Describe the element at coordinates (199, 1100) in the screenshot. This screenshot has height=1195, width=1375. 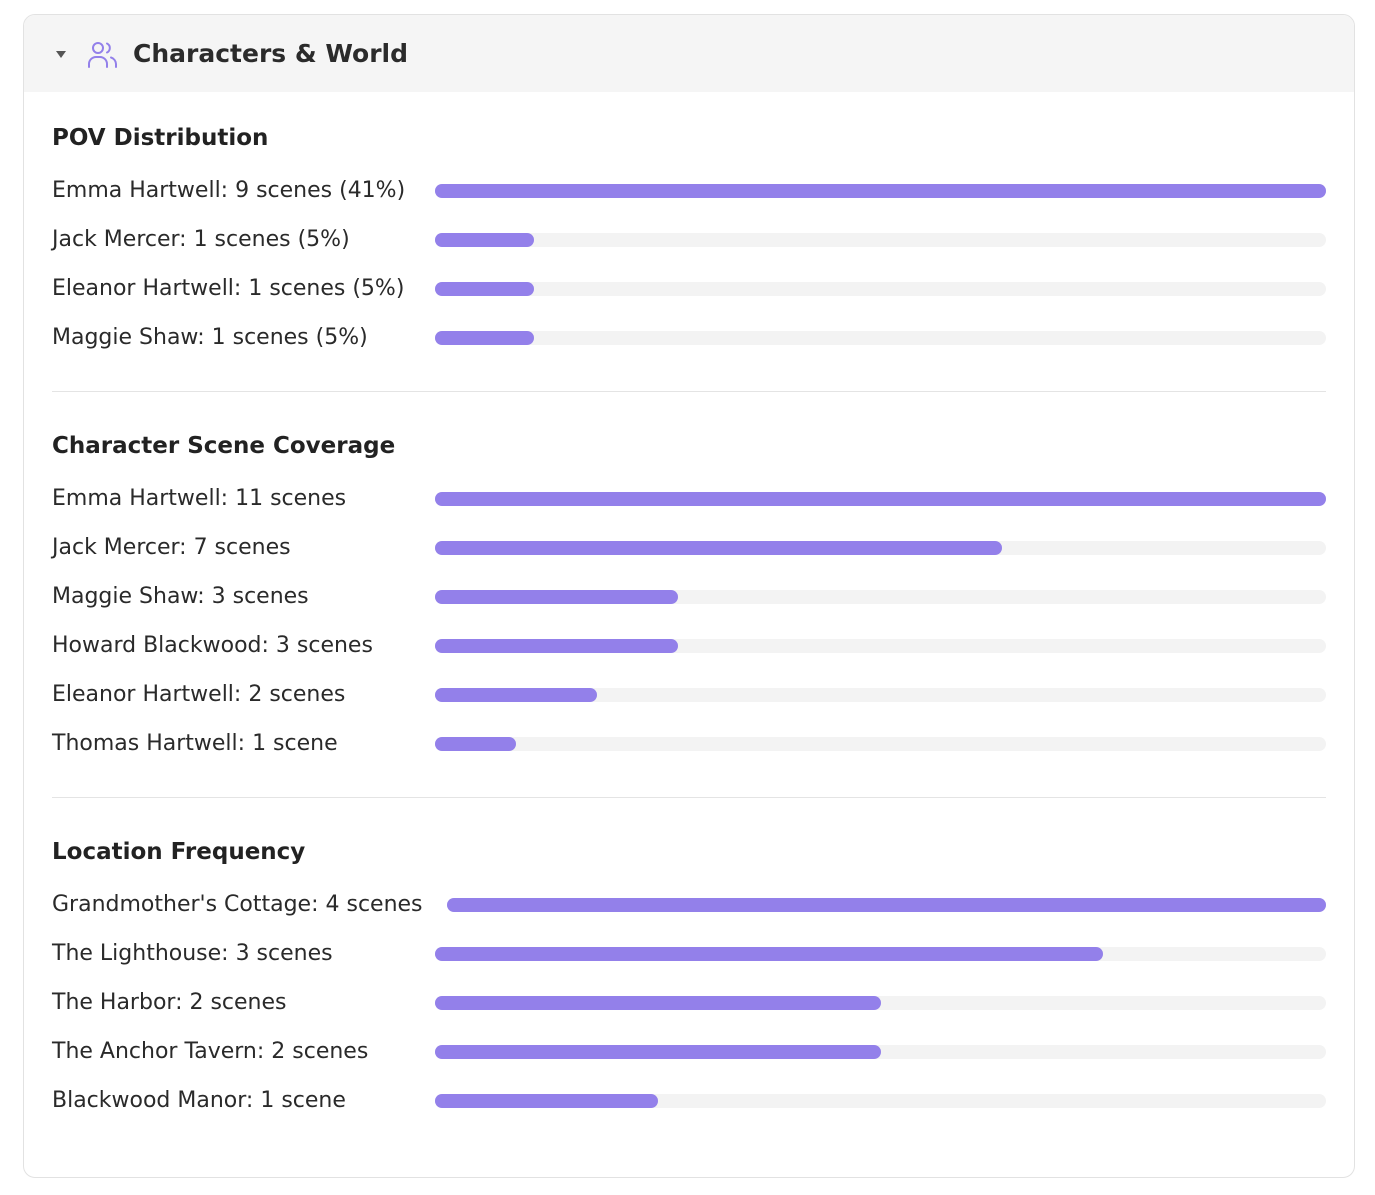
I see `bar-label: Blackwood Manor: 1 scene` at that location.